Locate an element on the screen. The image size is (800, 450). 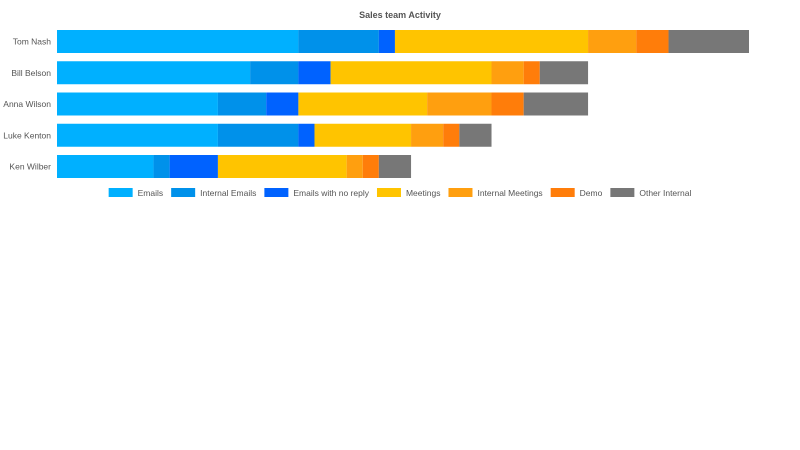
bar-tom-nash-meetings is located at coordinates (491, 41).